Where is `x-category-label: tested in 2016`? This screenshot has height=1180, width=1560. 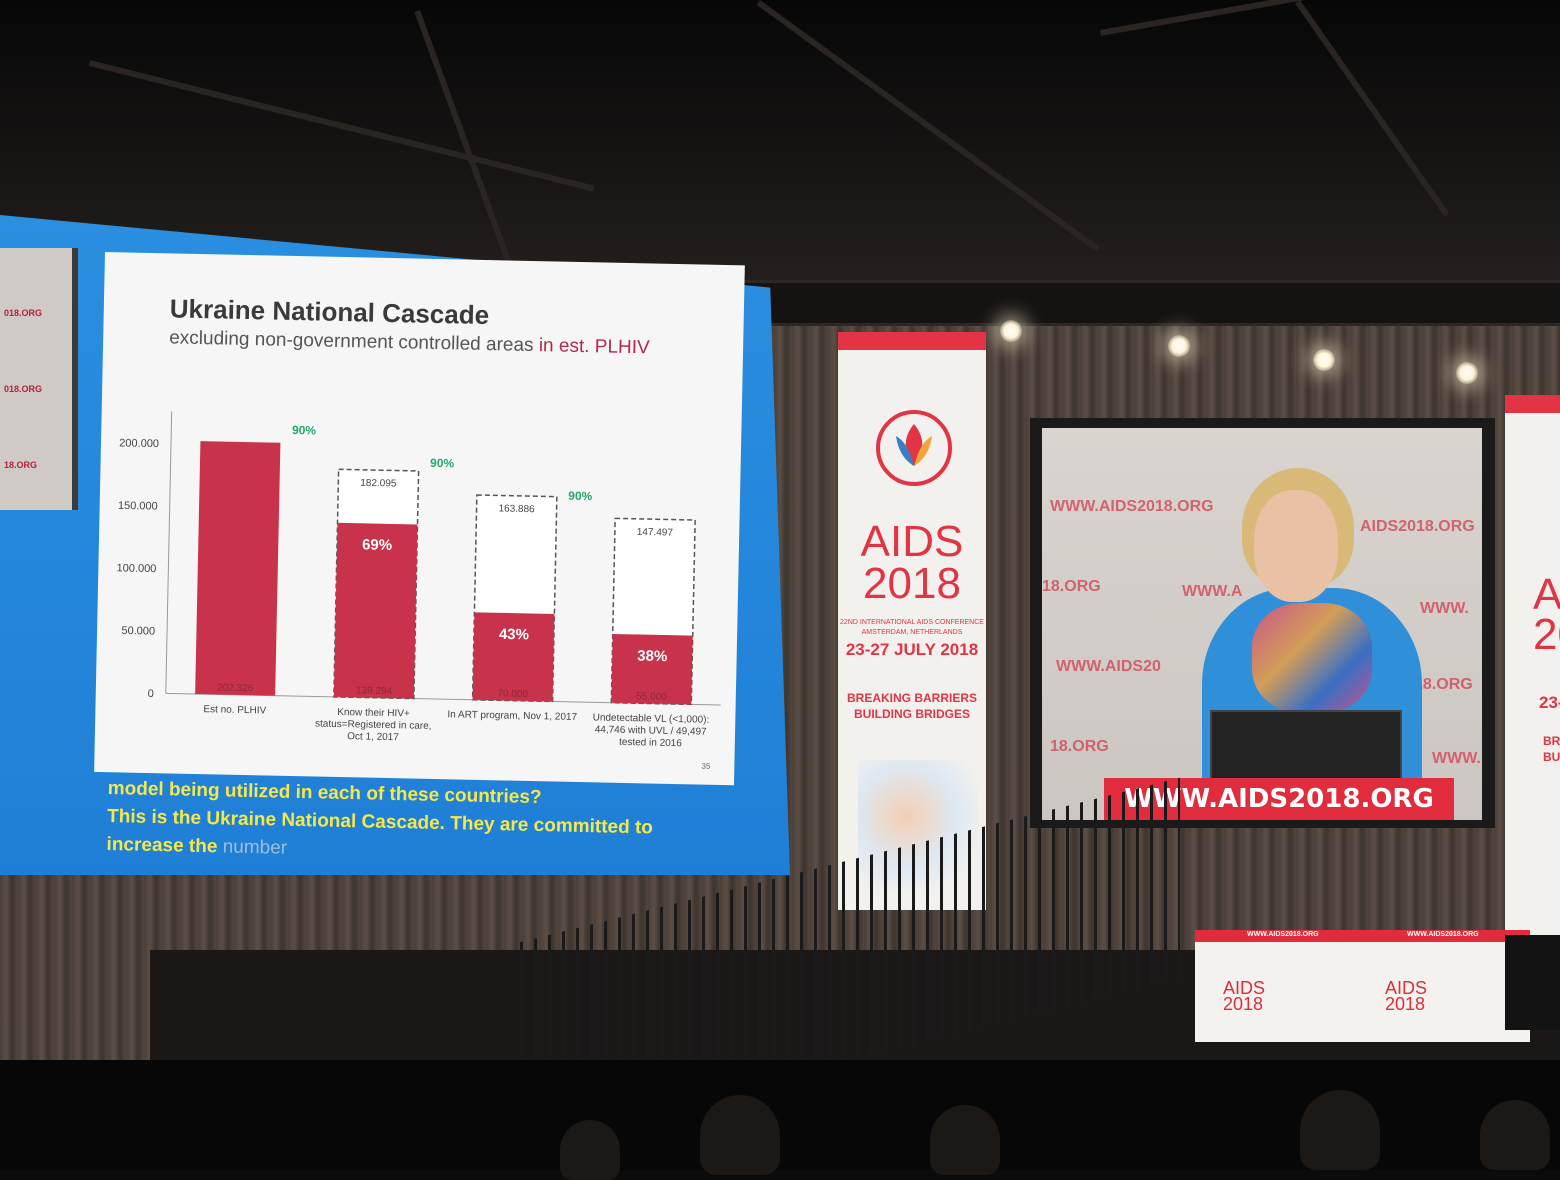 x-category-label: tested in 2016 is located at coordinates (650, 743).